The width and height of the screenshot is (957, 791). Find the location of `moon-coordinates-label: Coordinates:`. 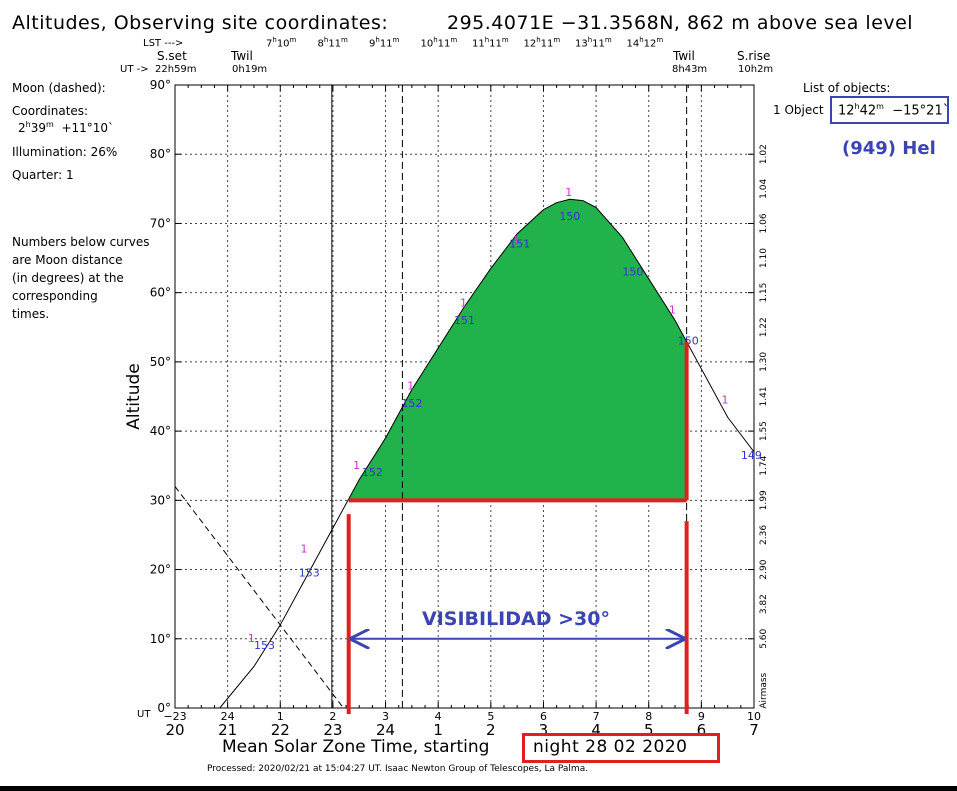

moon-coordinates-label: Coordinates: is located at coordinates (50, 111).